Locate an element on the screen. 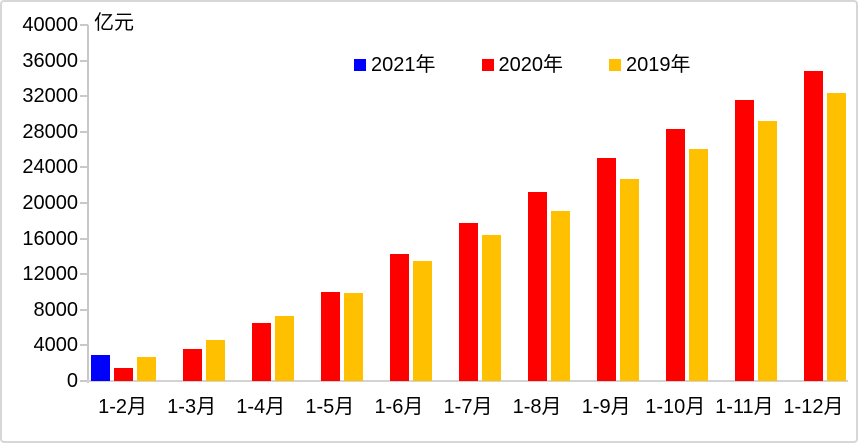 The image size is (858, 443). legend-label: 2021年 is located at coordinates (403, 65).